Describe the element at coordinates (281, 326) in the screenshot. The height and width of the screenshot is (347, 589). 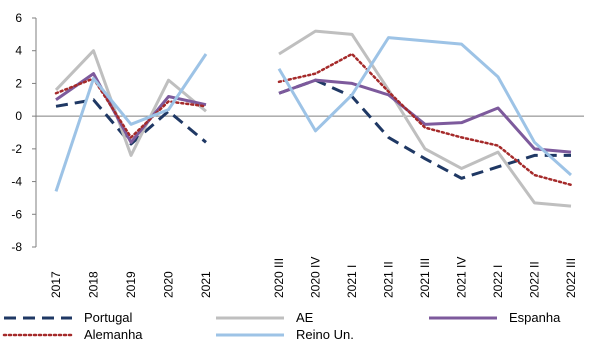
I see `legend: Portugal AE Espanha Alemanha Reino Un.` at that location.